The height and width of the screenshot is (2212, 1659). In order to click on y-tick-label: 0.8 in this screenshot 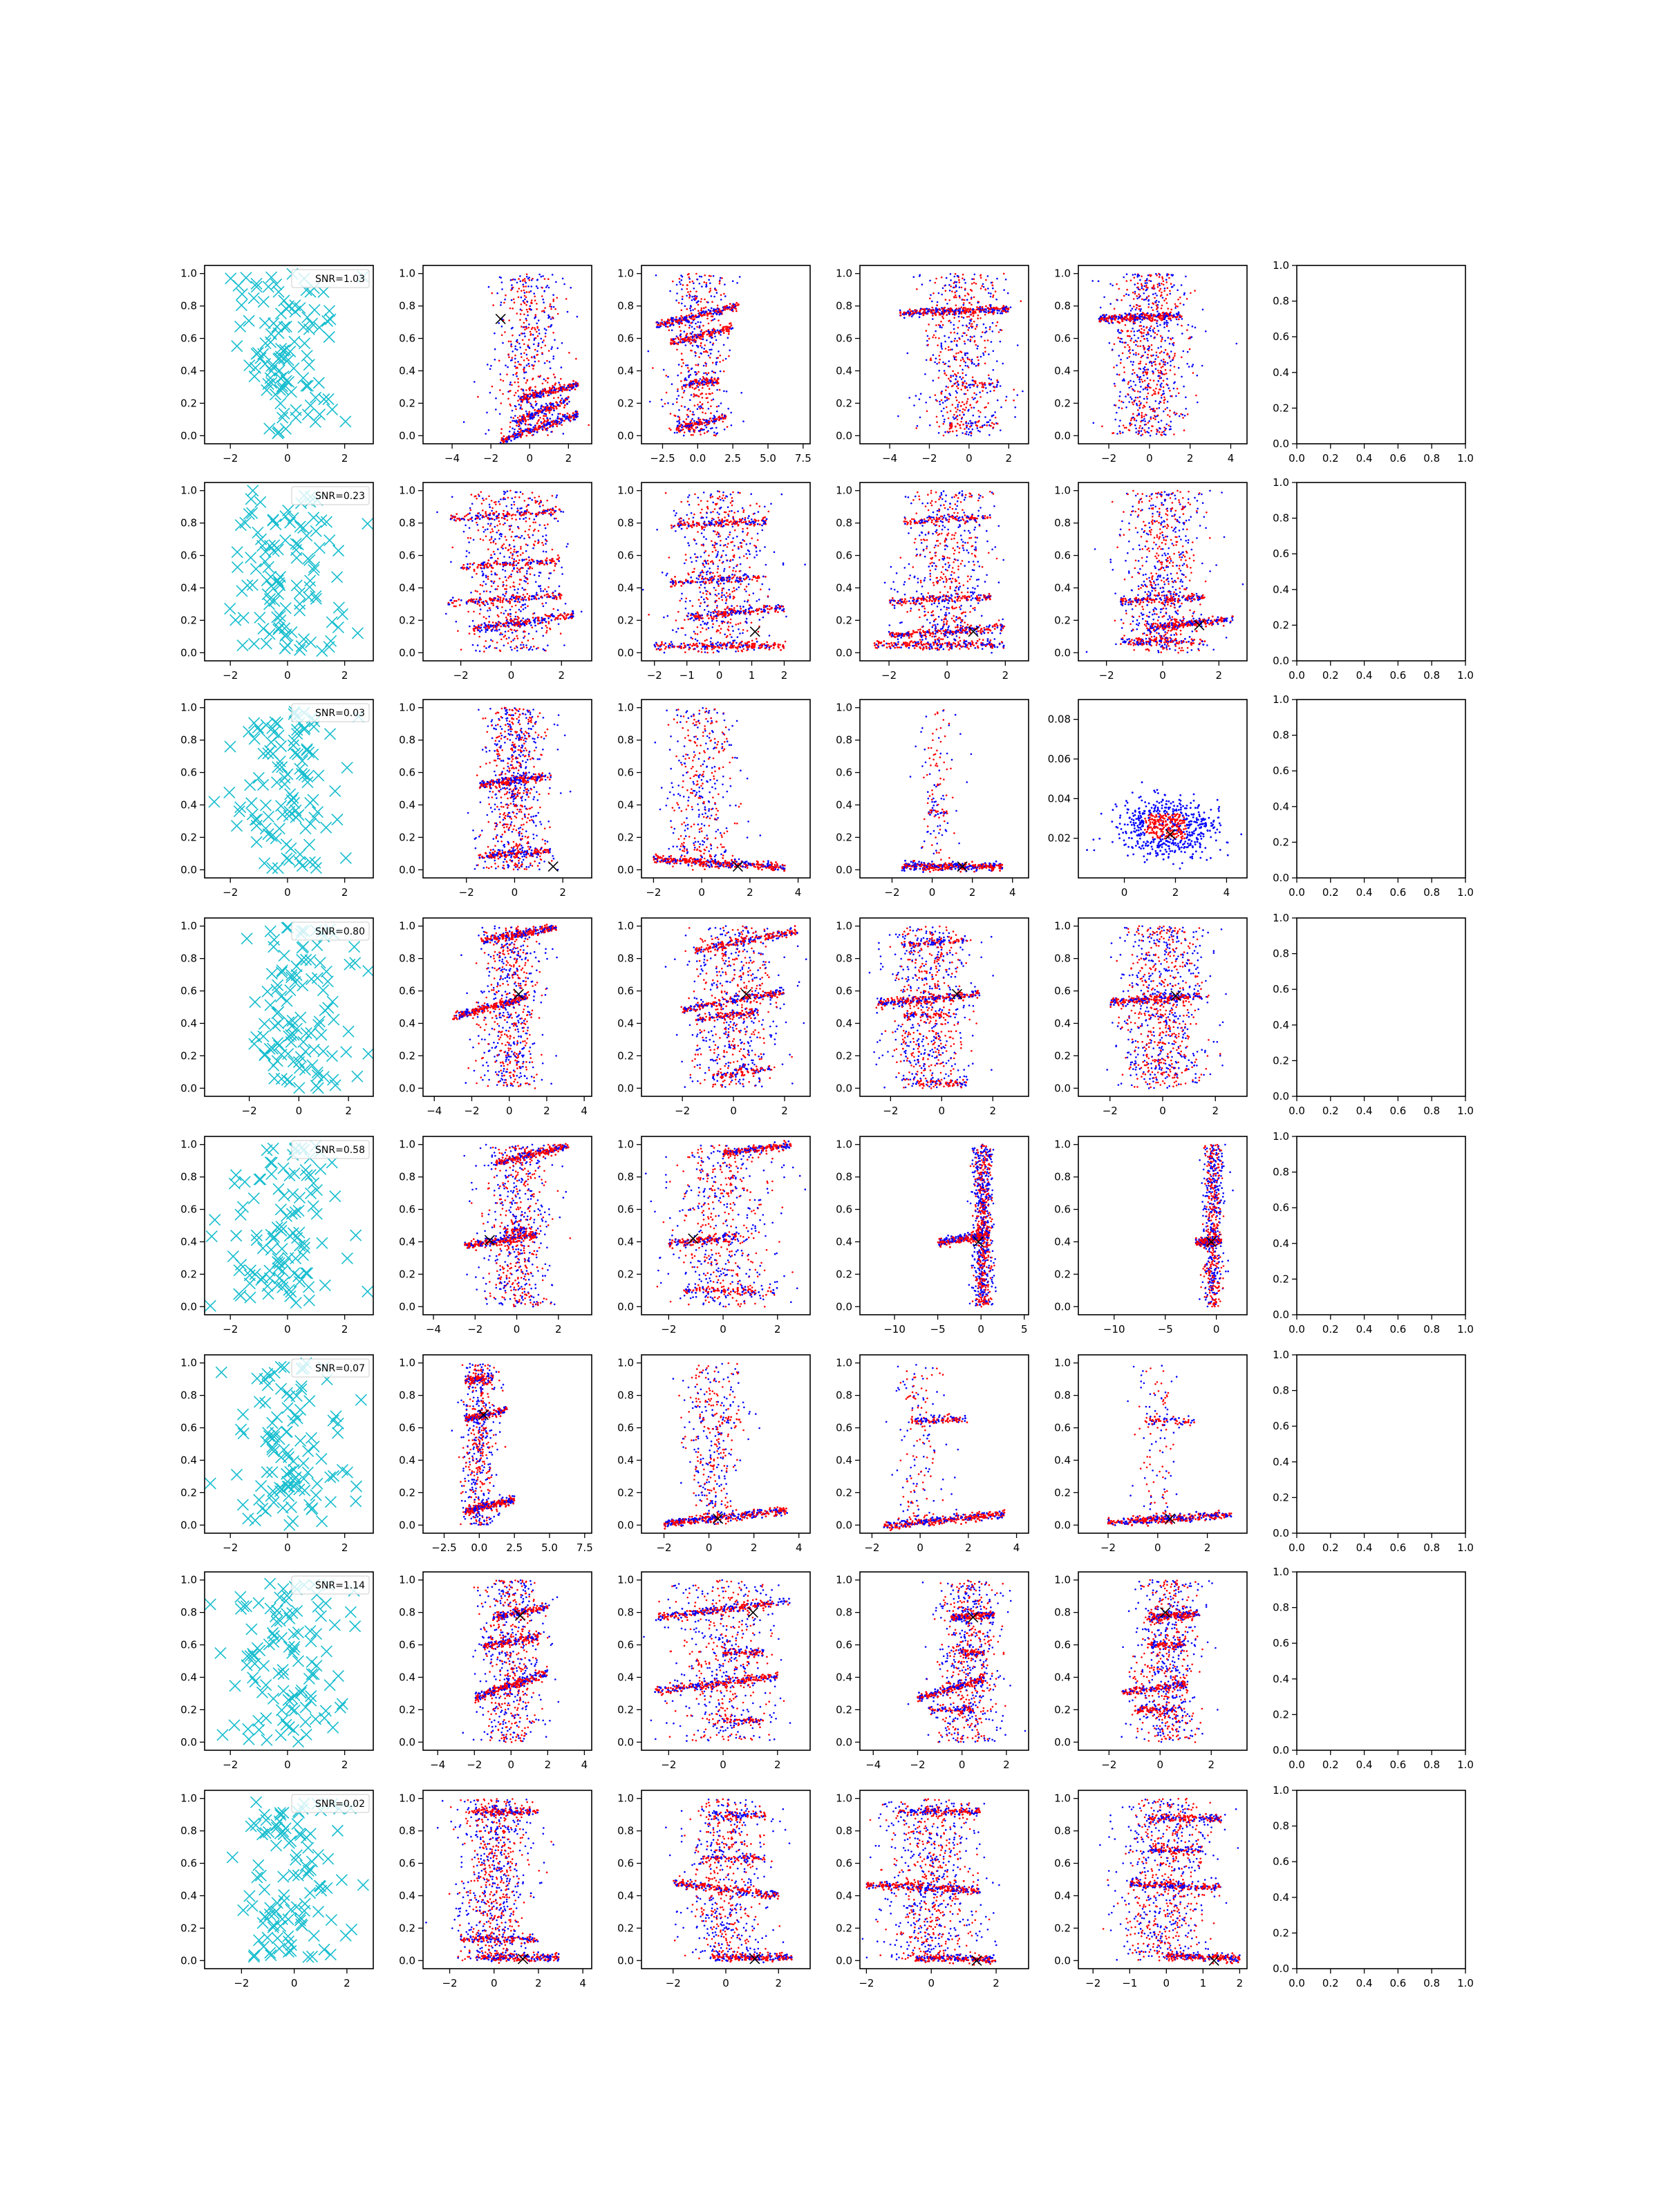, I will do `click(844, 306)`.